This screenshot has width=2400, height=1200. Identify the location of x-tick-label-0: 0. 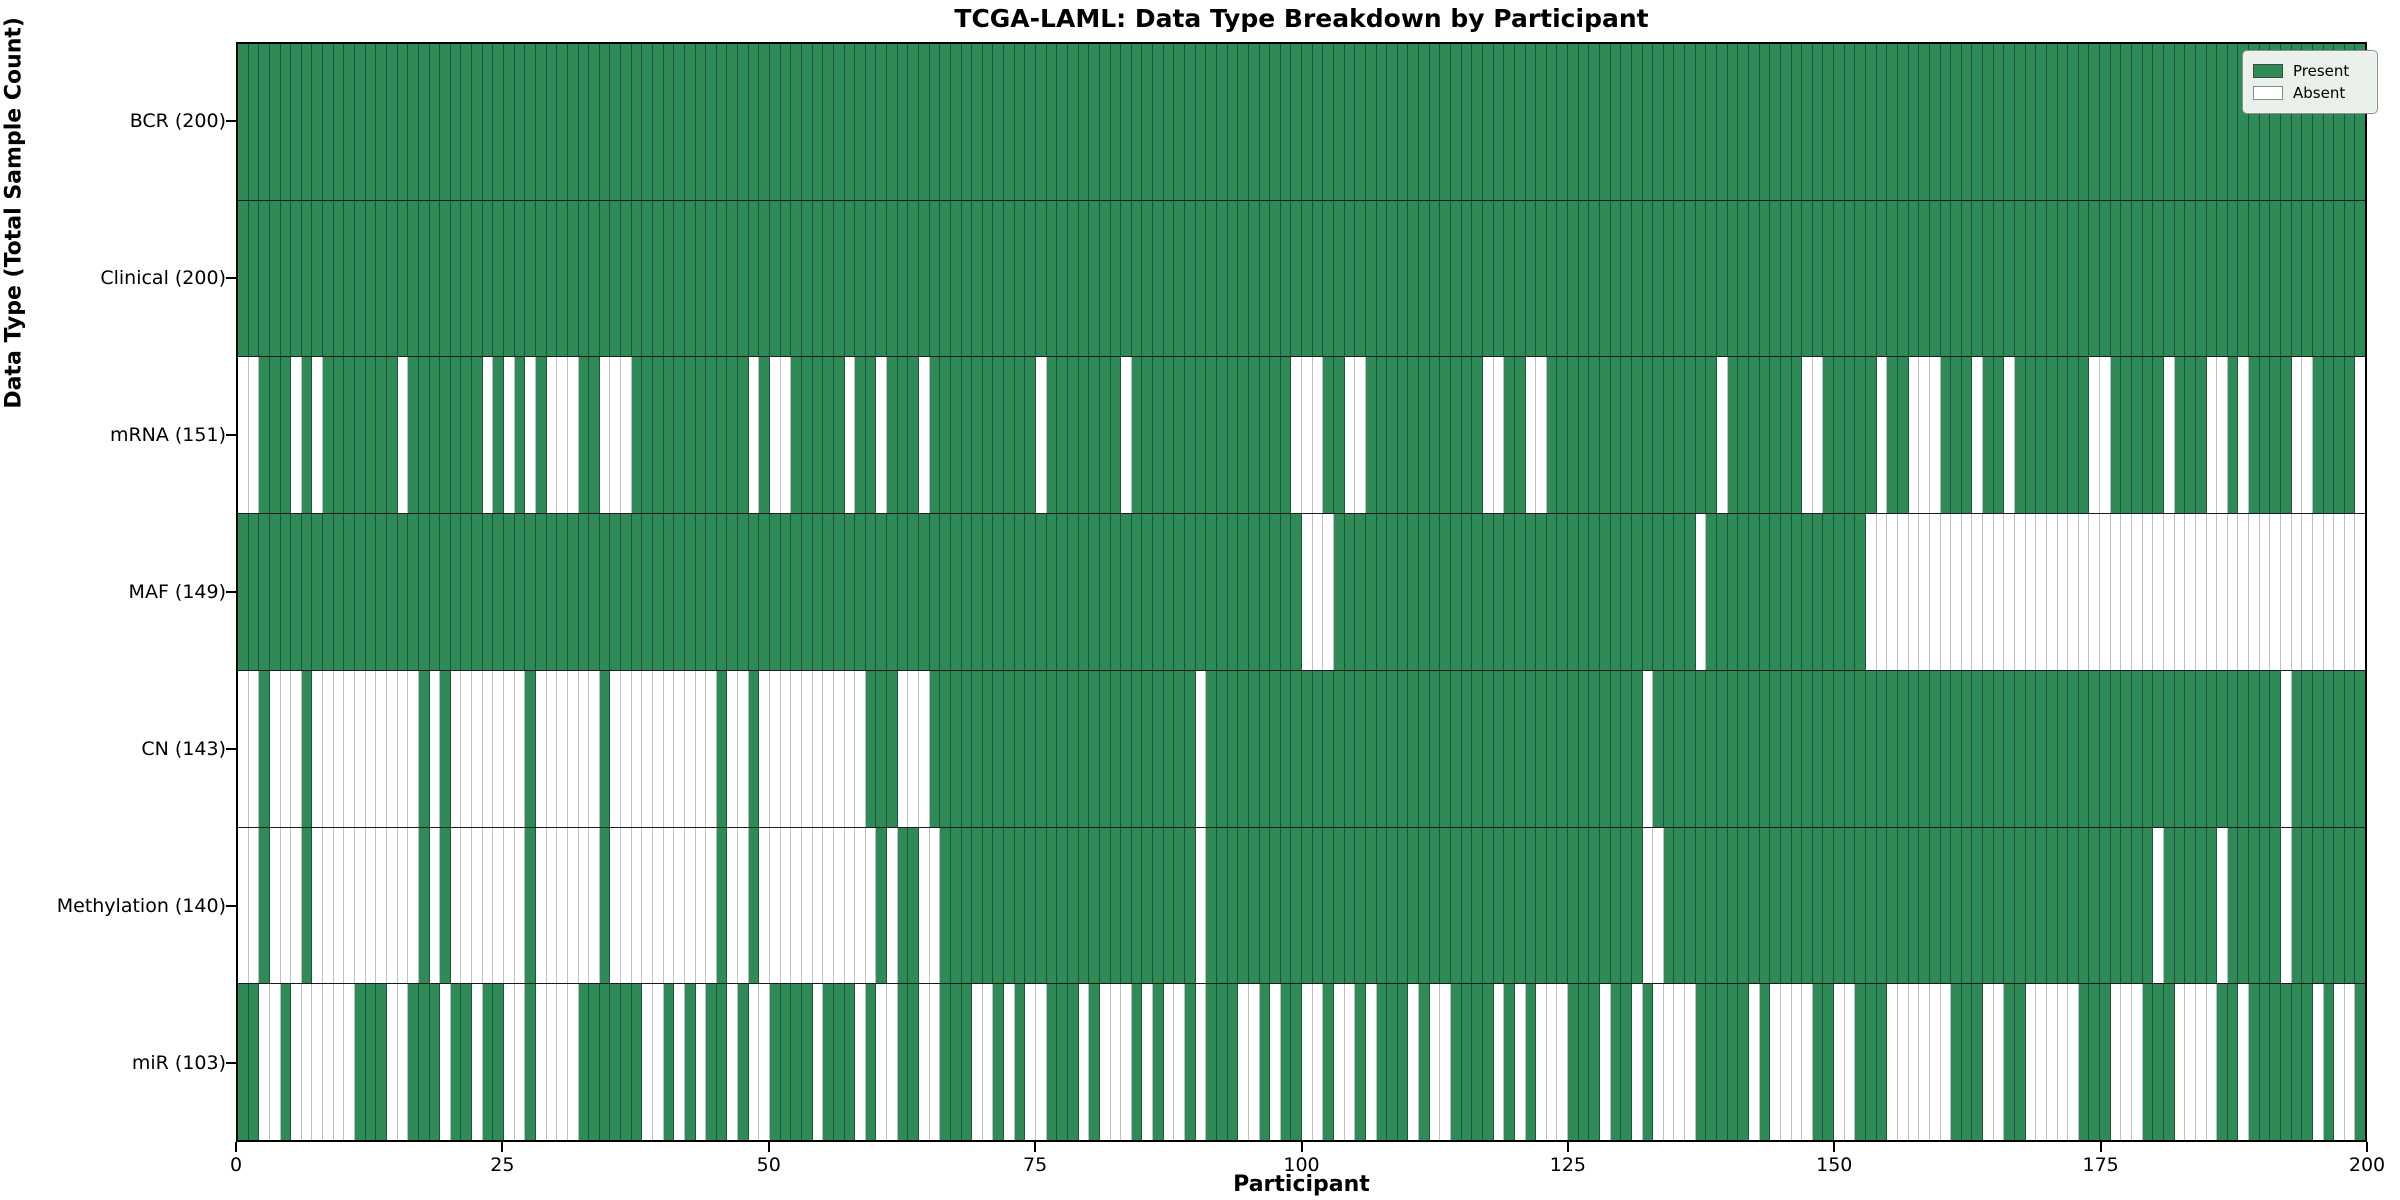
(236, 1165).